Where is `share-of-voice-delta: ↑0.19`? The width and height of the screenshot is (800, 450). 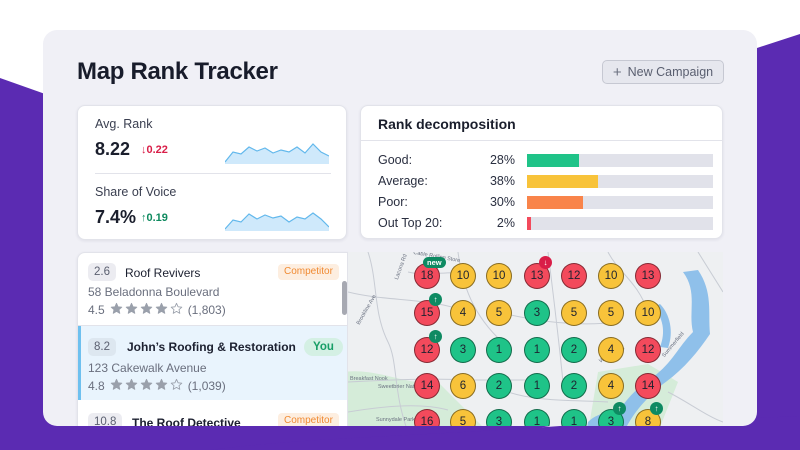 share-of-voice-delta: ↑0.19 is located at coordinates (154, 218).